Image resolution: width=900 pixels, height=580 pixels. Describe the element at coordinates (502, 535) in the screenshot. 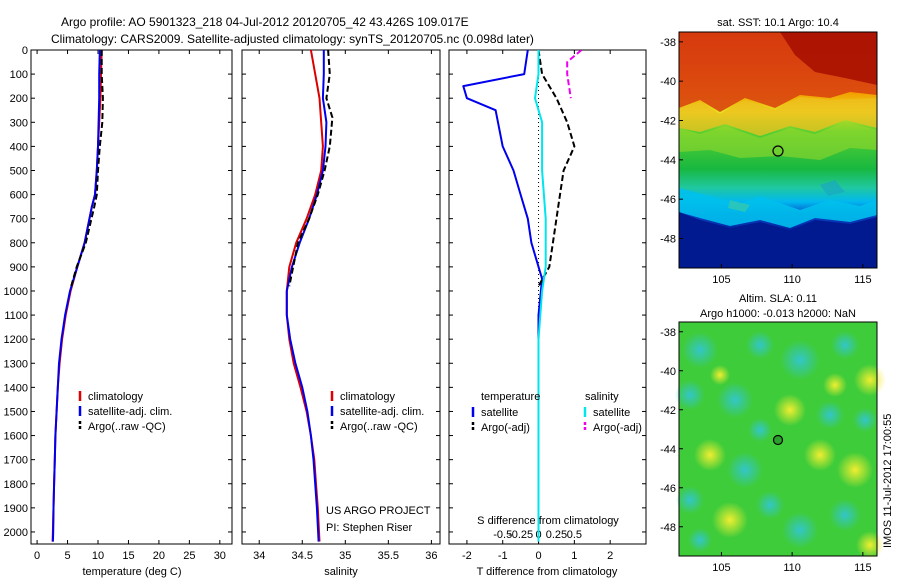

I see `x2-tick-label: -0.5` at that location.